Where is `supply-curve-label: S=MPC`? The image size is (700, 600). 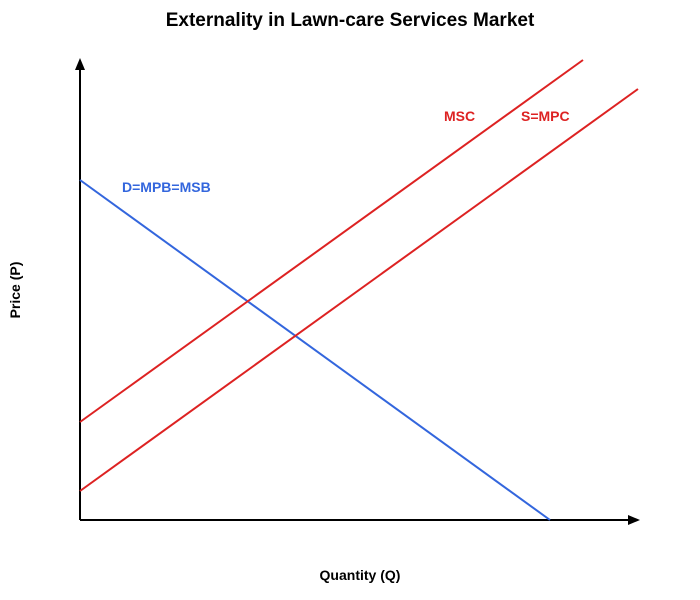 supply-curve-label: S=MPC is located at coordinates (545, 116).